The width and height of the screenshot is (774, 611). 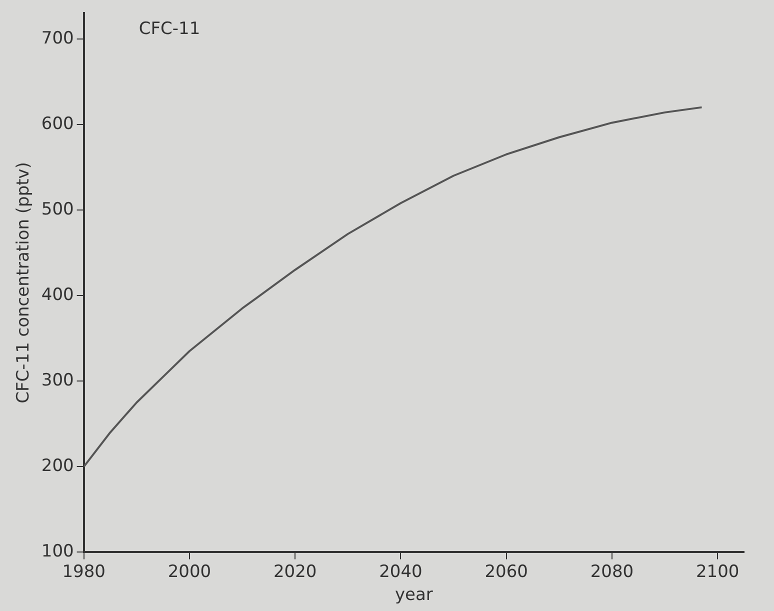 I want to click on y-tick-label: 400, so click(x=57, y=294).